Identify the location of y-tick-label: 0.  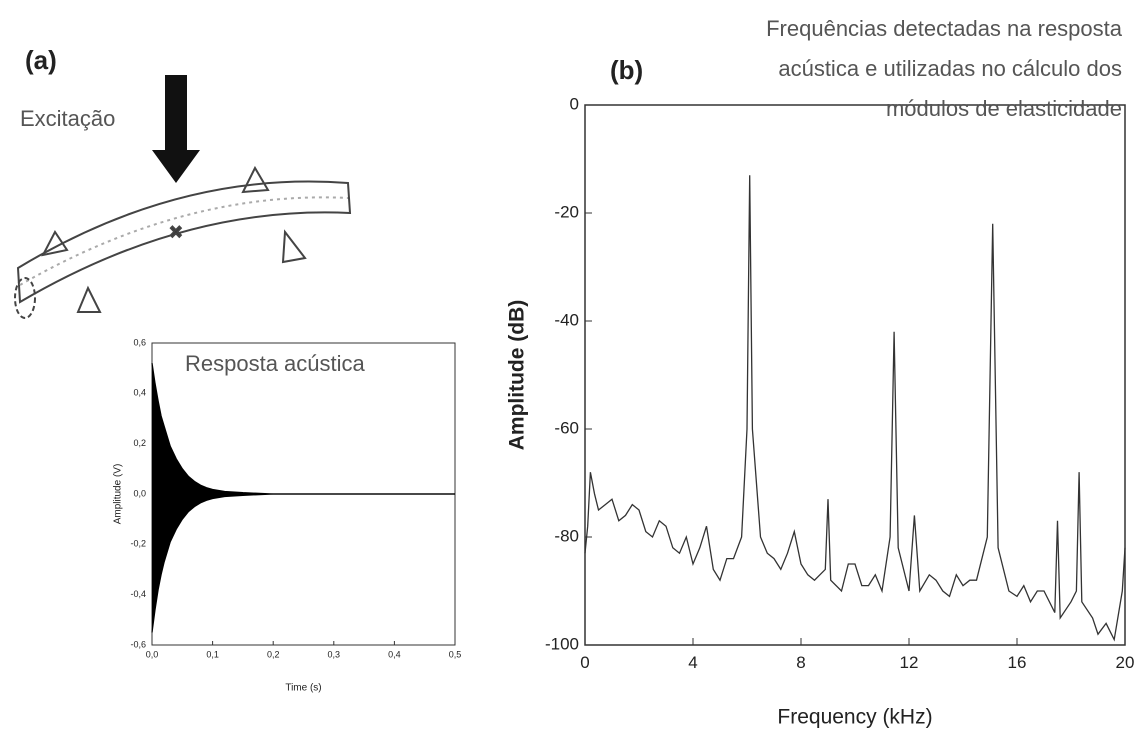
(574, 103).